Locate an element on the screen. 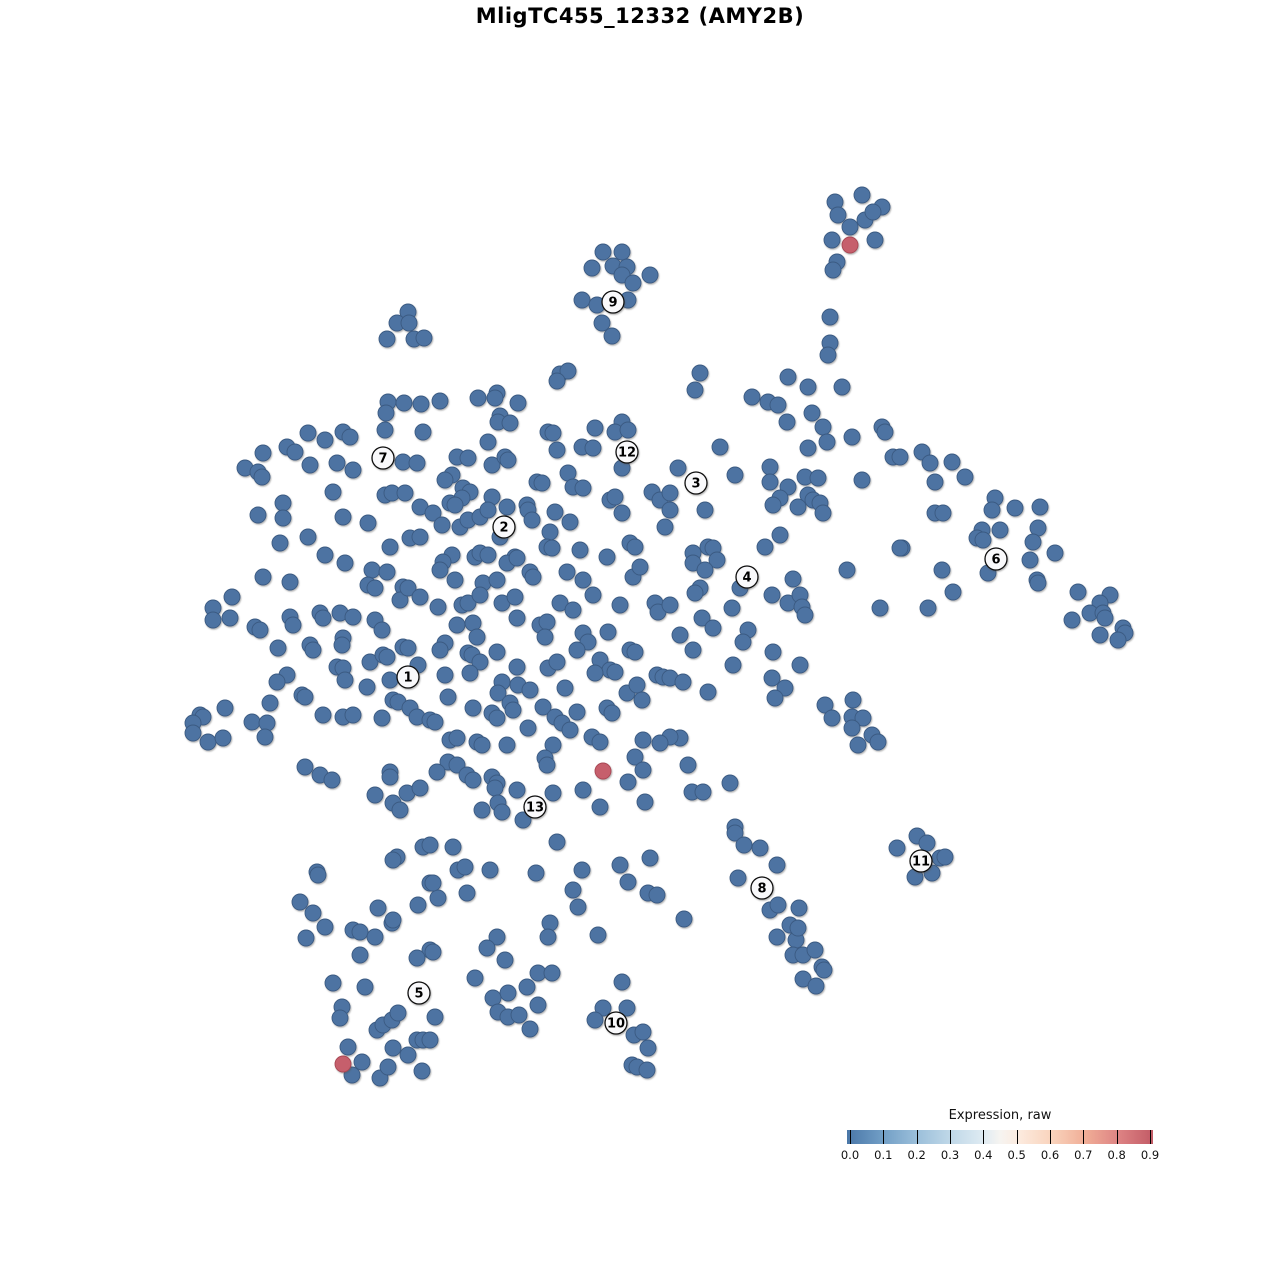  cluster-label-text-10: 10 is located at coordinates (616, 1024).